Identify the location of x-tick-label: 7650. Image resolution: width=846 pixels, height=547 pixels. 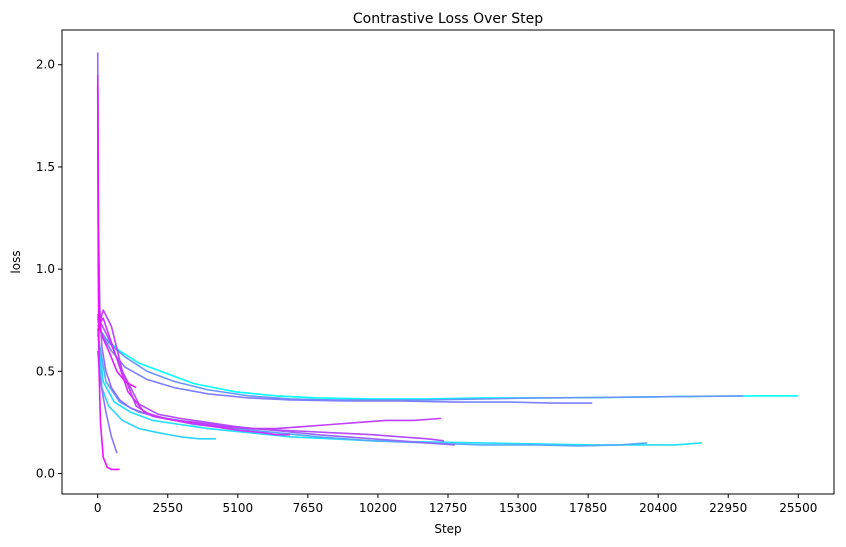
(308, 508).